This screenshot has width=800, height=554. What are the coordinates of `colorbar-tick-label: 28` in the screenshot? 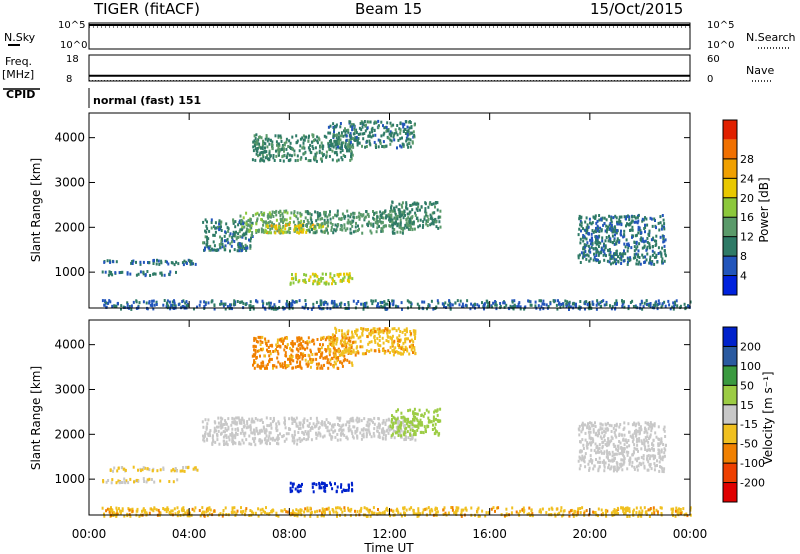 It's located at (747, 159).